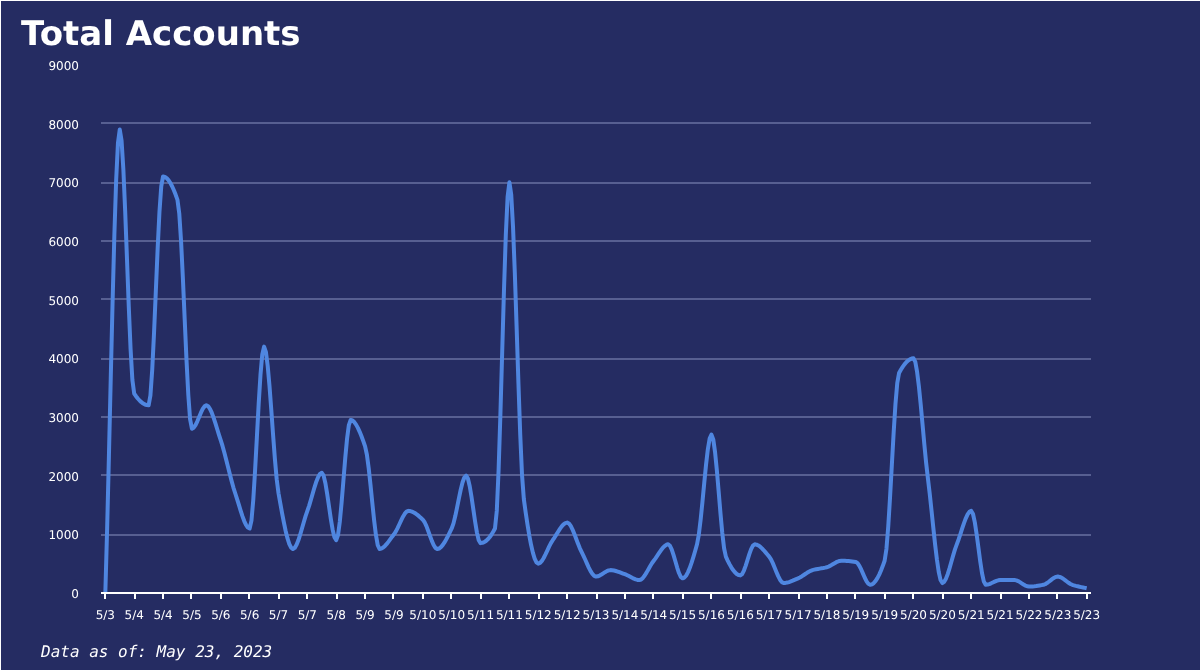  What do you see at coordinates (156, 652) in the screenshot?
I see `text: Data as of: May 23, 2023` at bounding box center [156, 652].